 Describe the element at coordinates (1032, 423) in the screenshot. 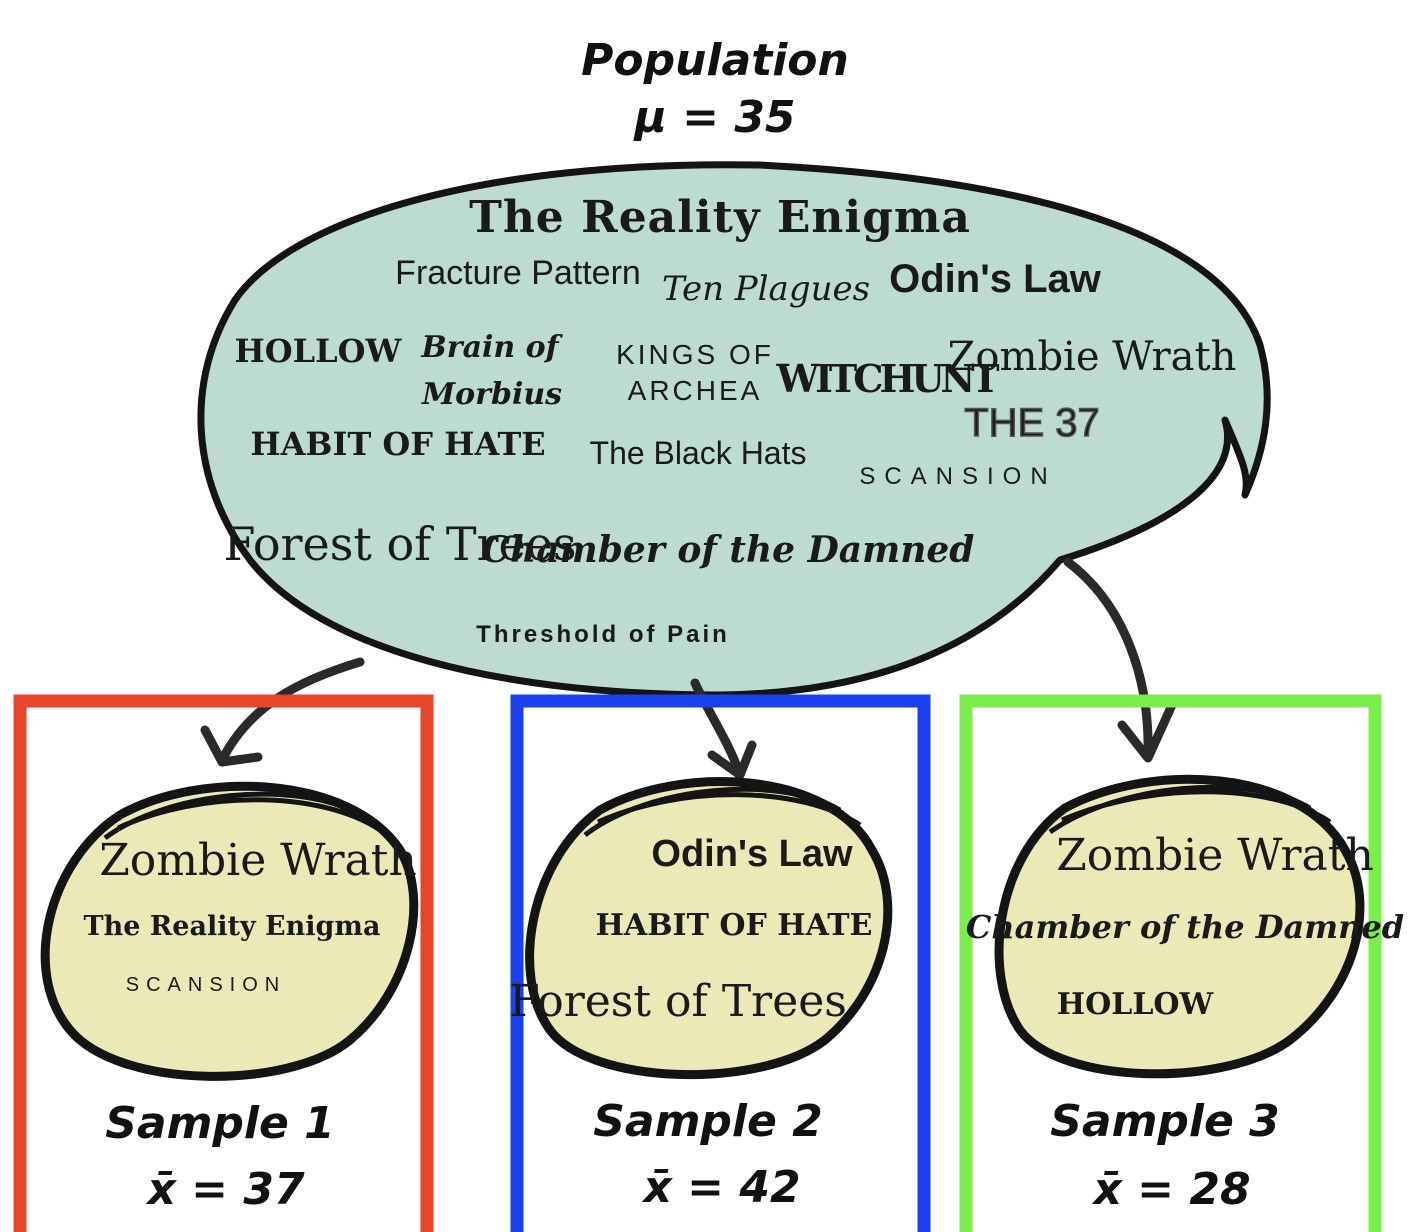

I see `band-name: THE 37` at that location.